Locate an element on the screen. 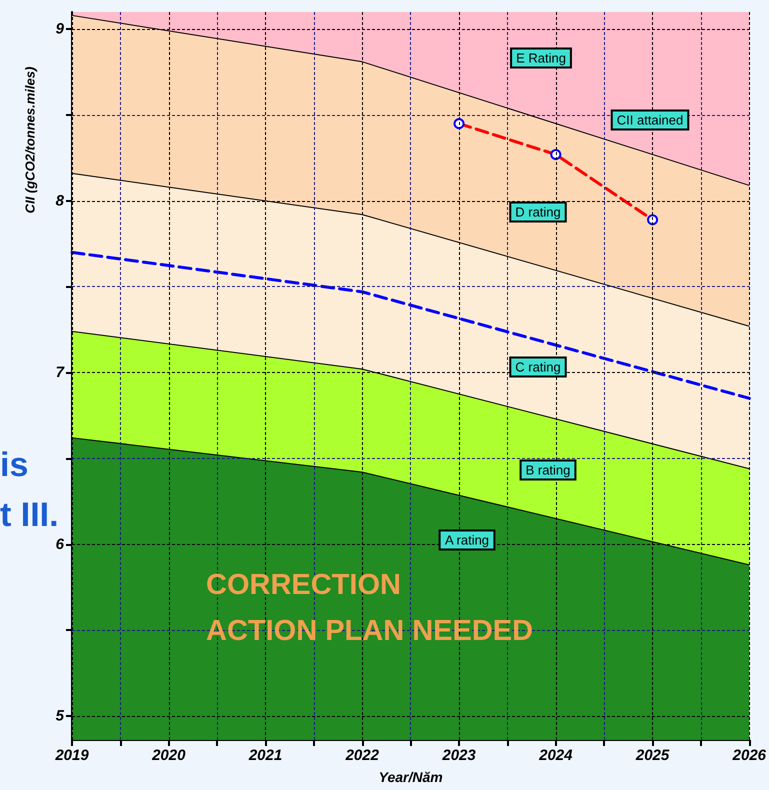 Image resolution: width=769 pixels, height=790 pixels. text: t III. is located at coordinates (29, 515).